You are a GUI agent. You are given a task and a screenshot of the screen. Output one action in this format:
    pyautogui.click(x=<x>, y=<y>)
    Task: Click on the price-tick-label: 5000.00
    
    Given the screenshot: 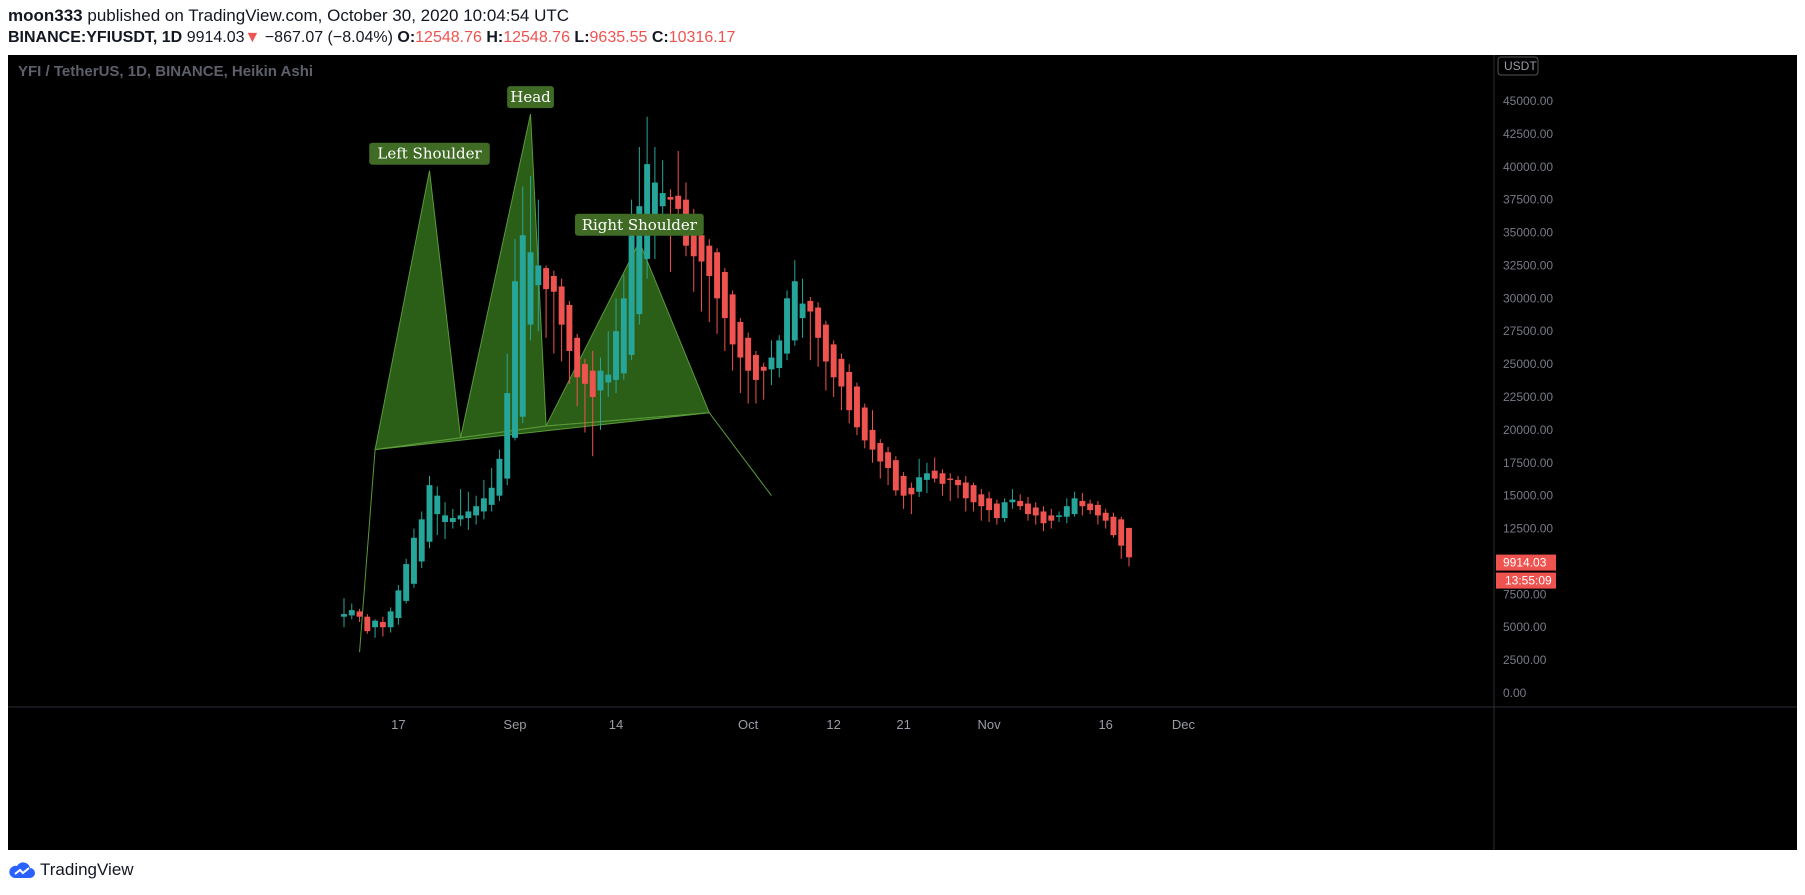 What is the action you would take?
    pyautogui.click(x=1525, y=627)
    